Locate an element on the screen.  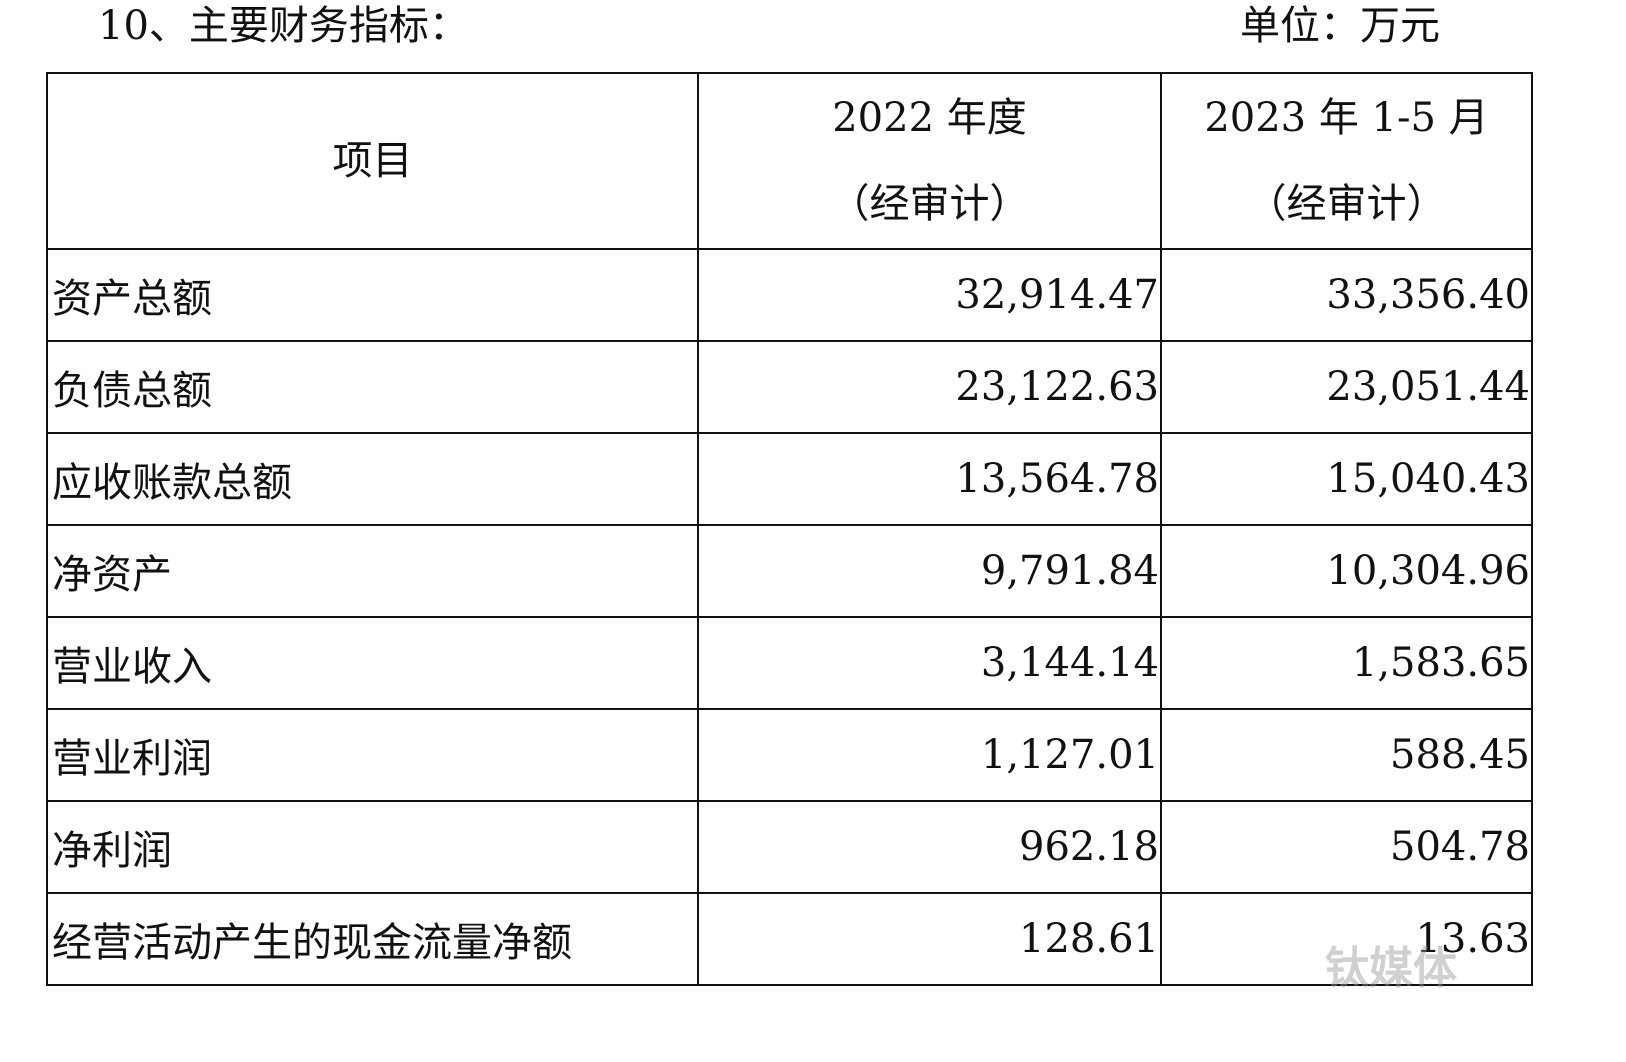
table-row: 资产总额 32,914.47 33,356.40 is located at coordinates (789, 295).